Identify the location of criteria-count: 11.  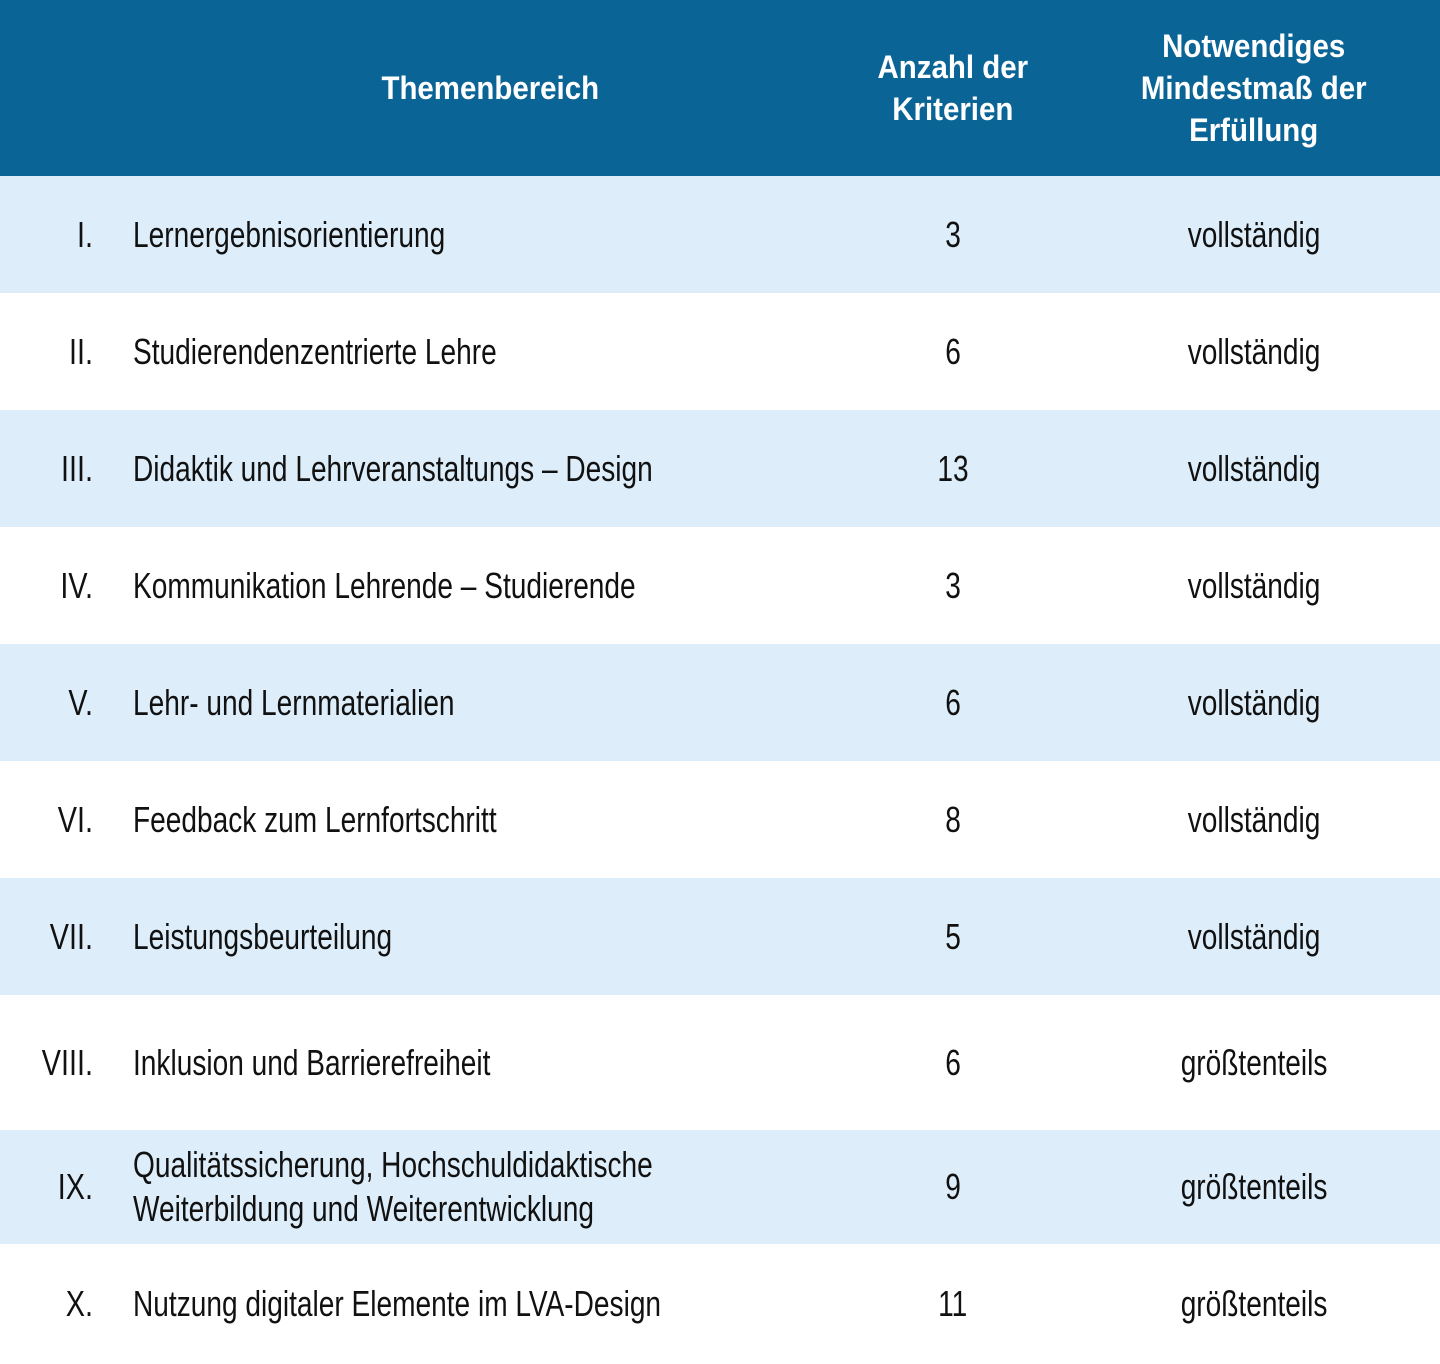
(953, 1303).